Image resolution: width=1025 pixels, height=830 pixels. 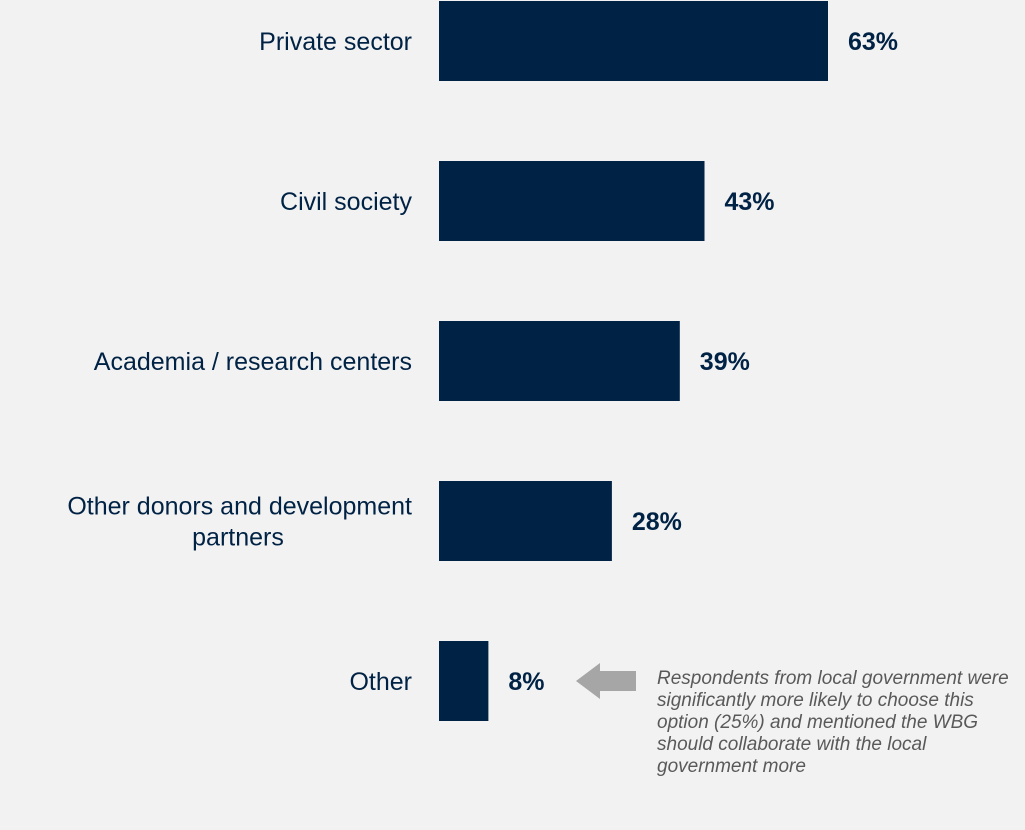 What do you see at coordinates (725, 362) in the screenshot?
I see `value-label-2: 39%` at bounding box center [725, 362].